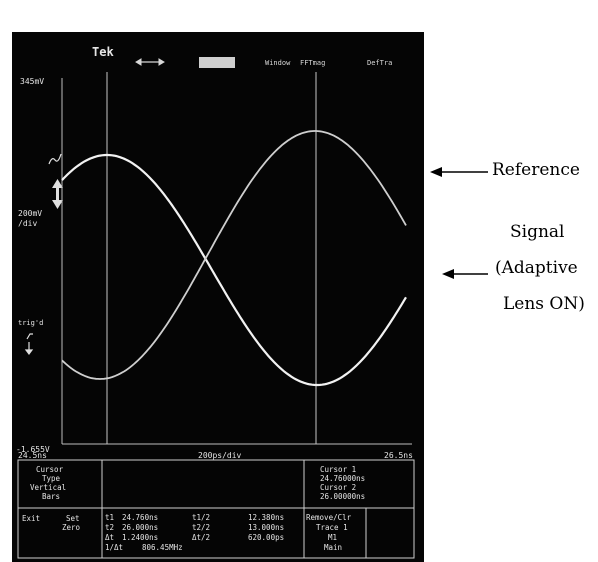  I want to click on signal-arrow-icon, so click(465, 274).